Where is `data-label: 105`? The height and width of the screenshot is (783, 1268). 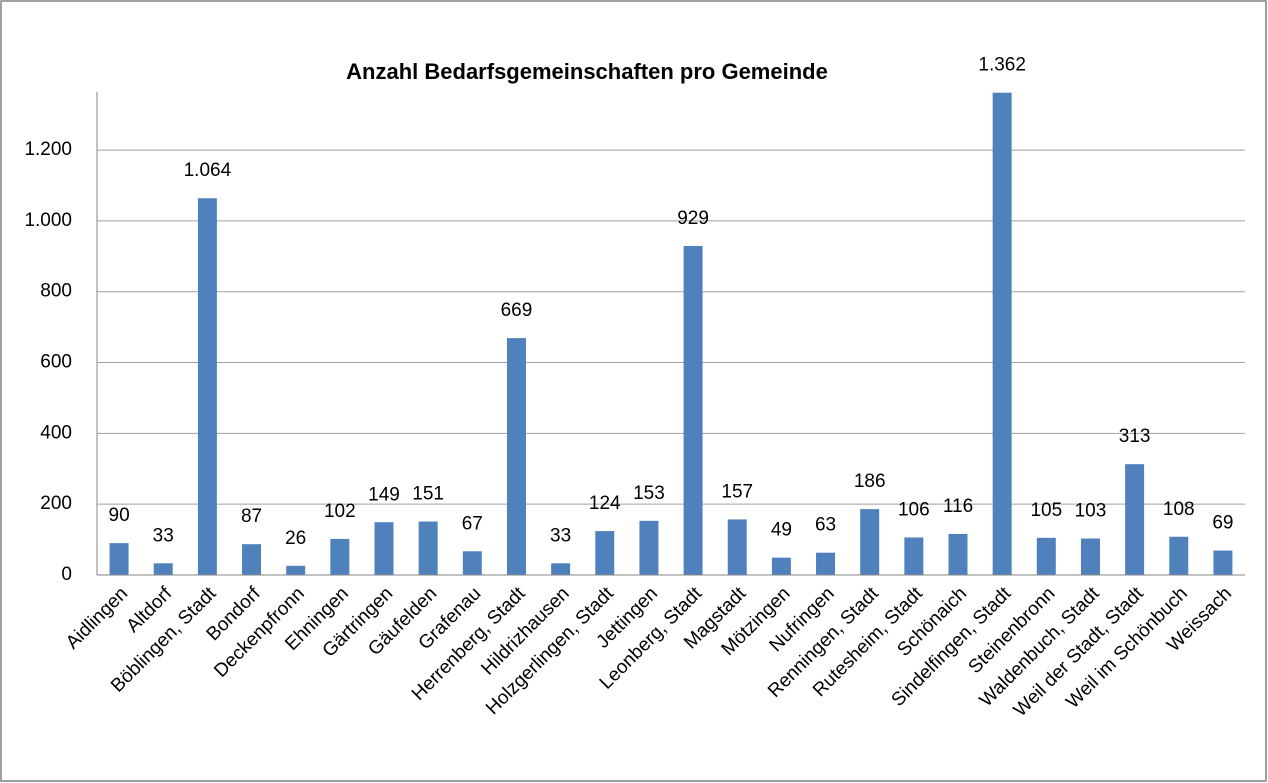 data-label: 105 is located at coordinates (1046, 510).